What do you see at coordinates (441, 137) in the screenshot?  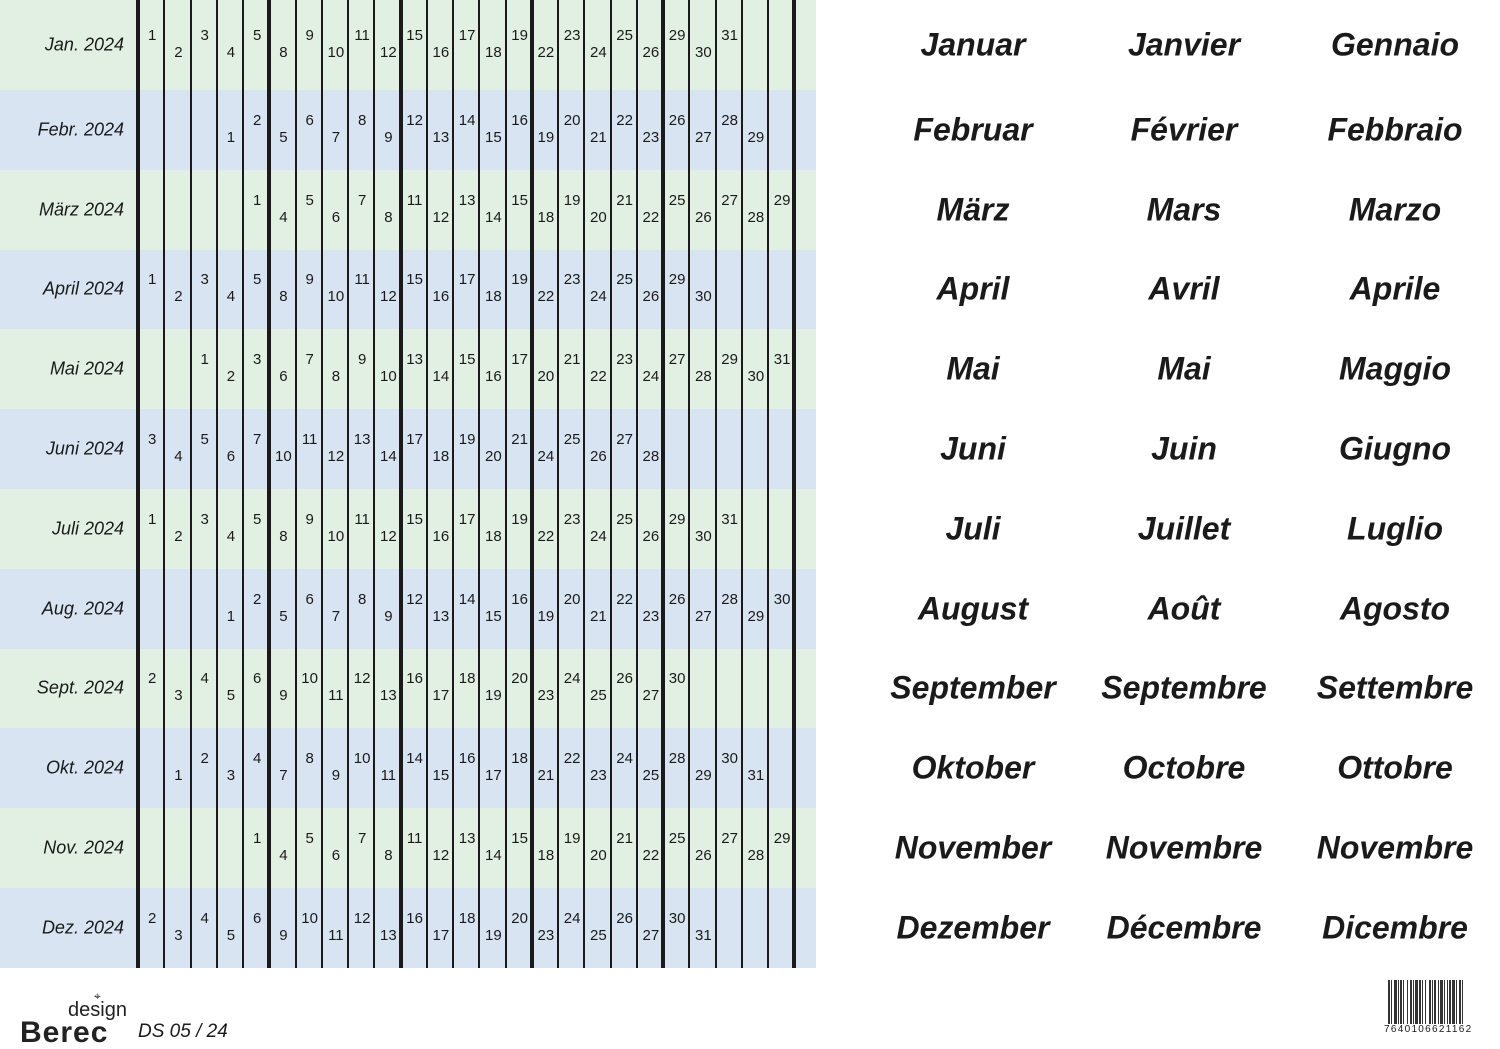 I see `day-number: 13` at bounding box center [441, 137].